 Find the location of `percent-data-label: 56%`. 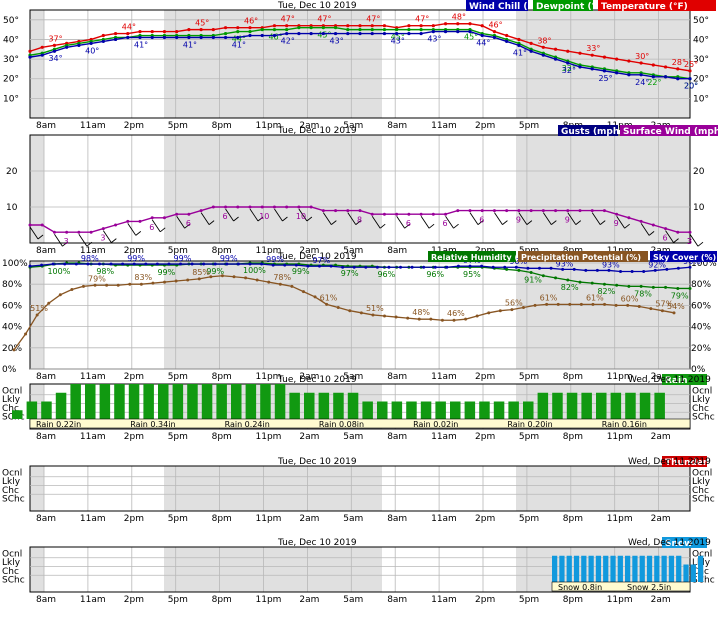

percent-data-label: 56% is located at coordinates (514, 303).